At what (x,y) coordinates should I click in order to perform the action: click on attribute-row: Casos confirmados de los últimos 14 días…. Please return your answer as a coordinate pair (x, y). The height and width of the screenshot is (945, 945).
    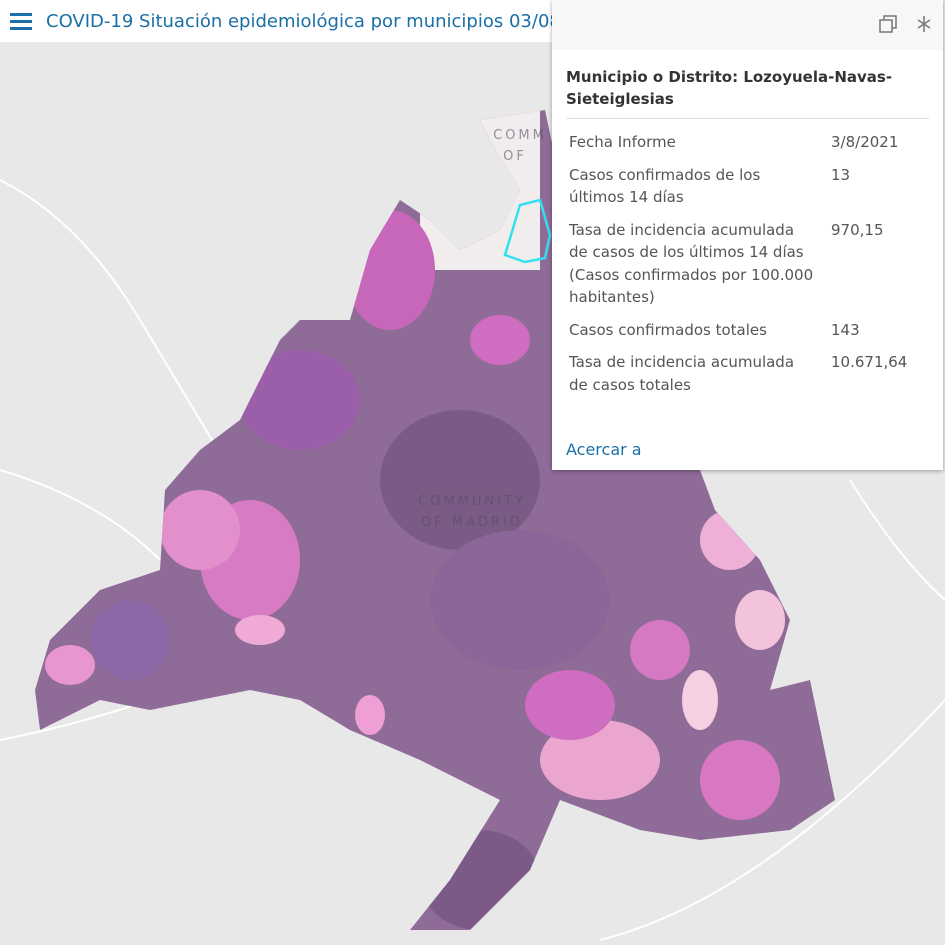
    Looking at the image, I should click on (752, 186).